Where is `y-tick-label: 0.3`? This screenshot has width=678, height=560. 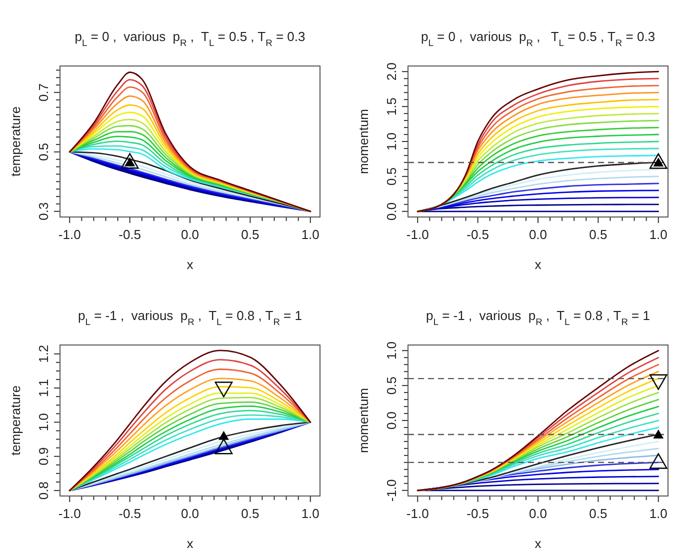
y-tick-label: 0.3 is located at coordinates (43, 211).